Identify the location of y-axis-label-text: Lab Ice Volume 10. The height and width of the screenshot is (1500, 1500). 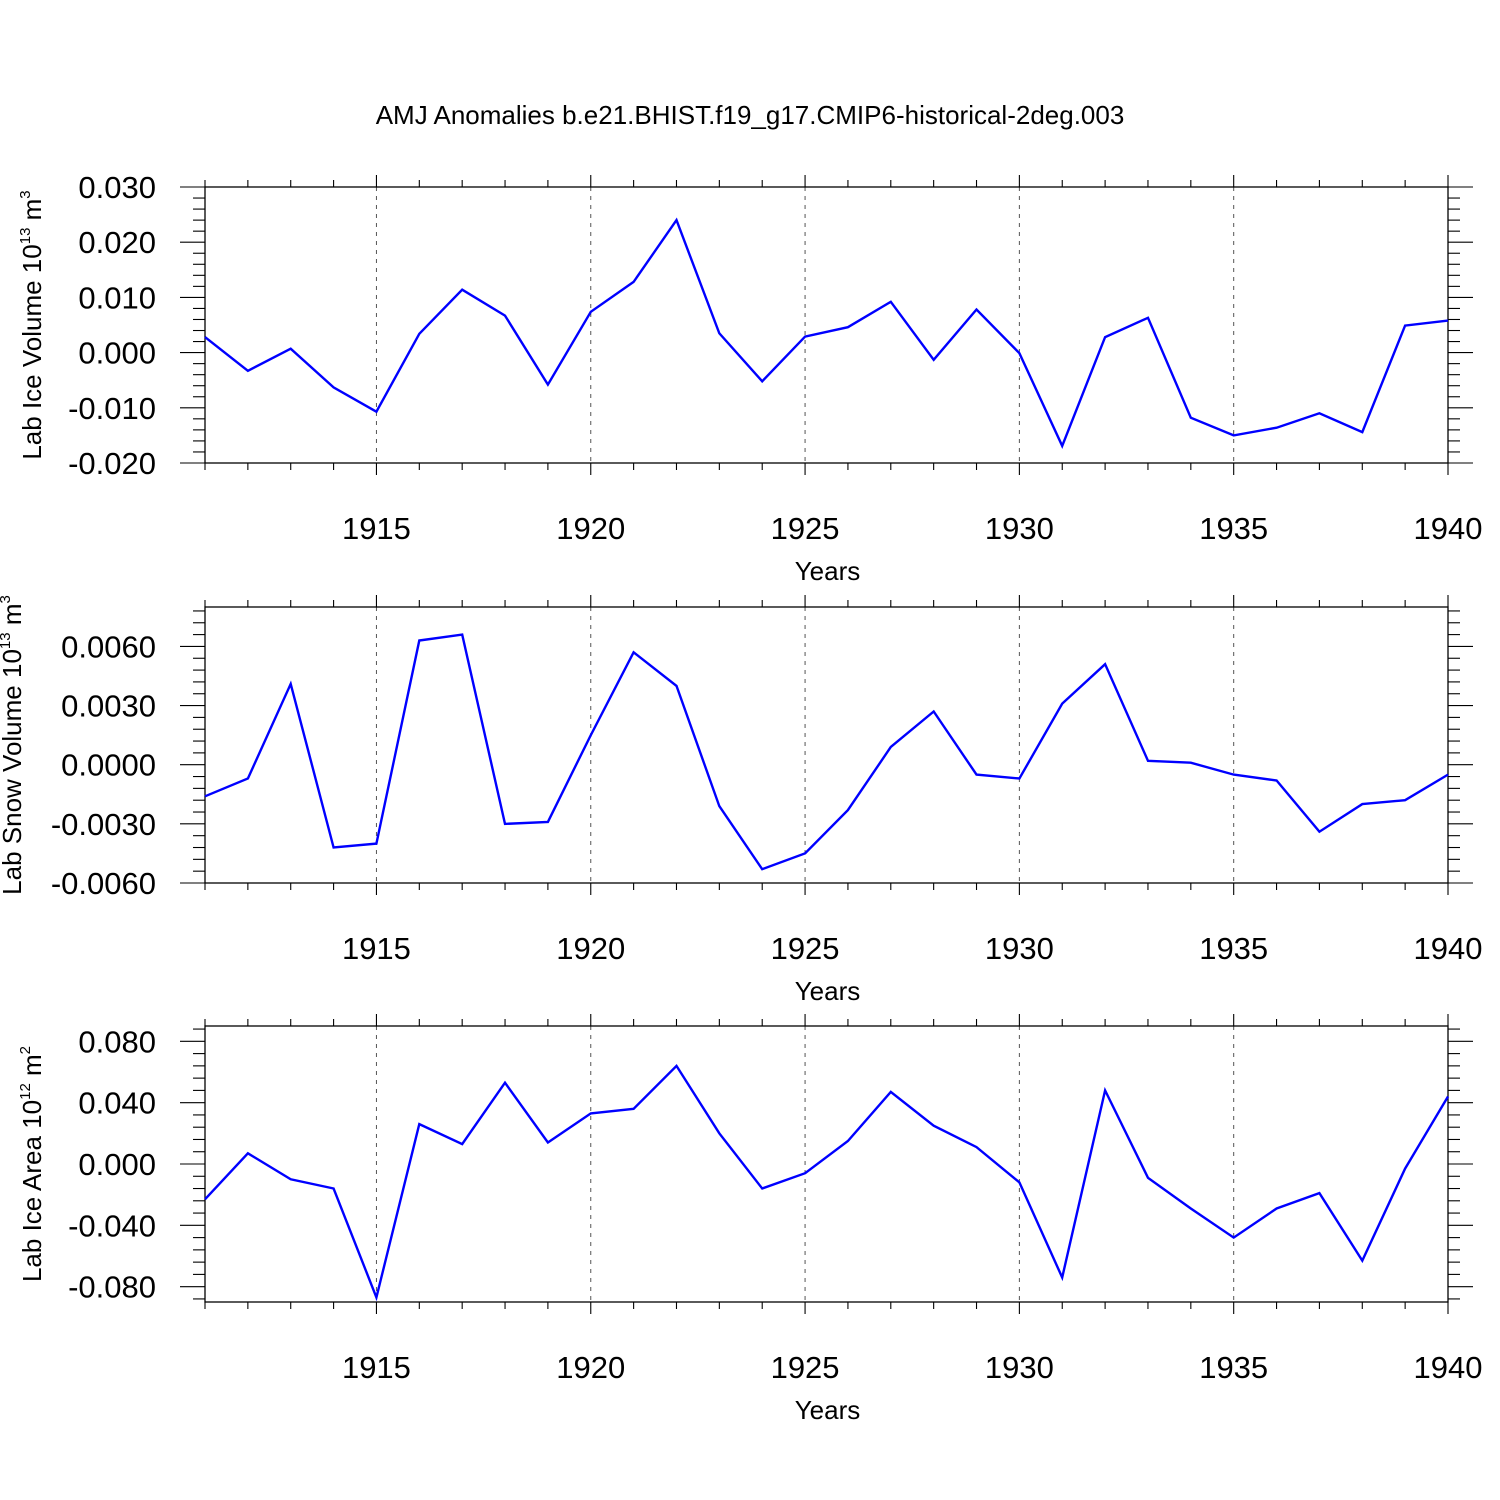
(32, 351).